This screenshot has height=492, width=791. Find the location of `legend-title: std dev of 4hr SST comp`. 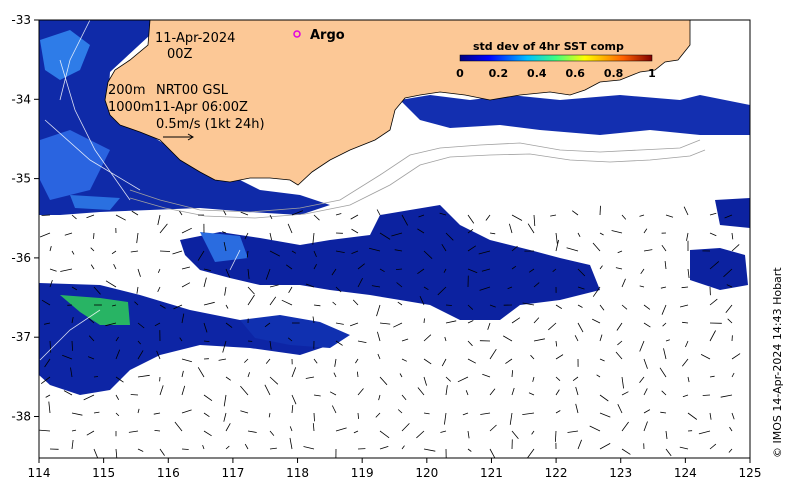

legend-title: std dev of 4hr SST comp is located at coordinates (548, 46).